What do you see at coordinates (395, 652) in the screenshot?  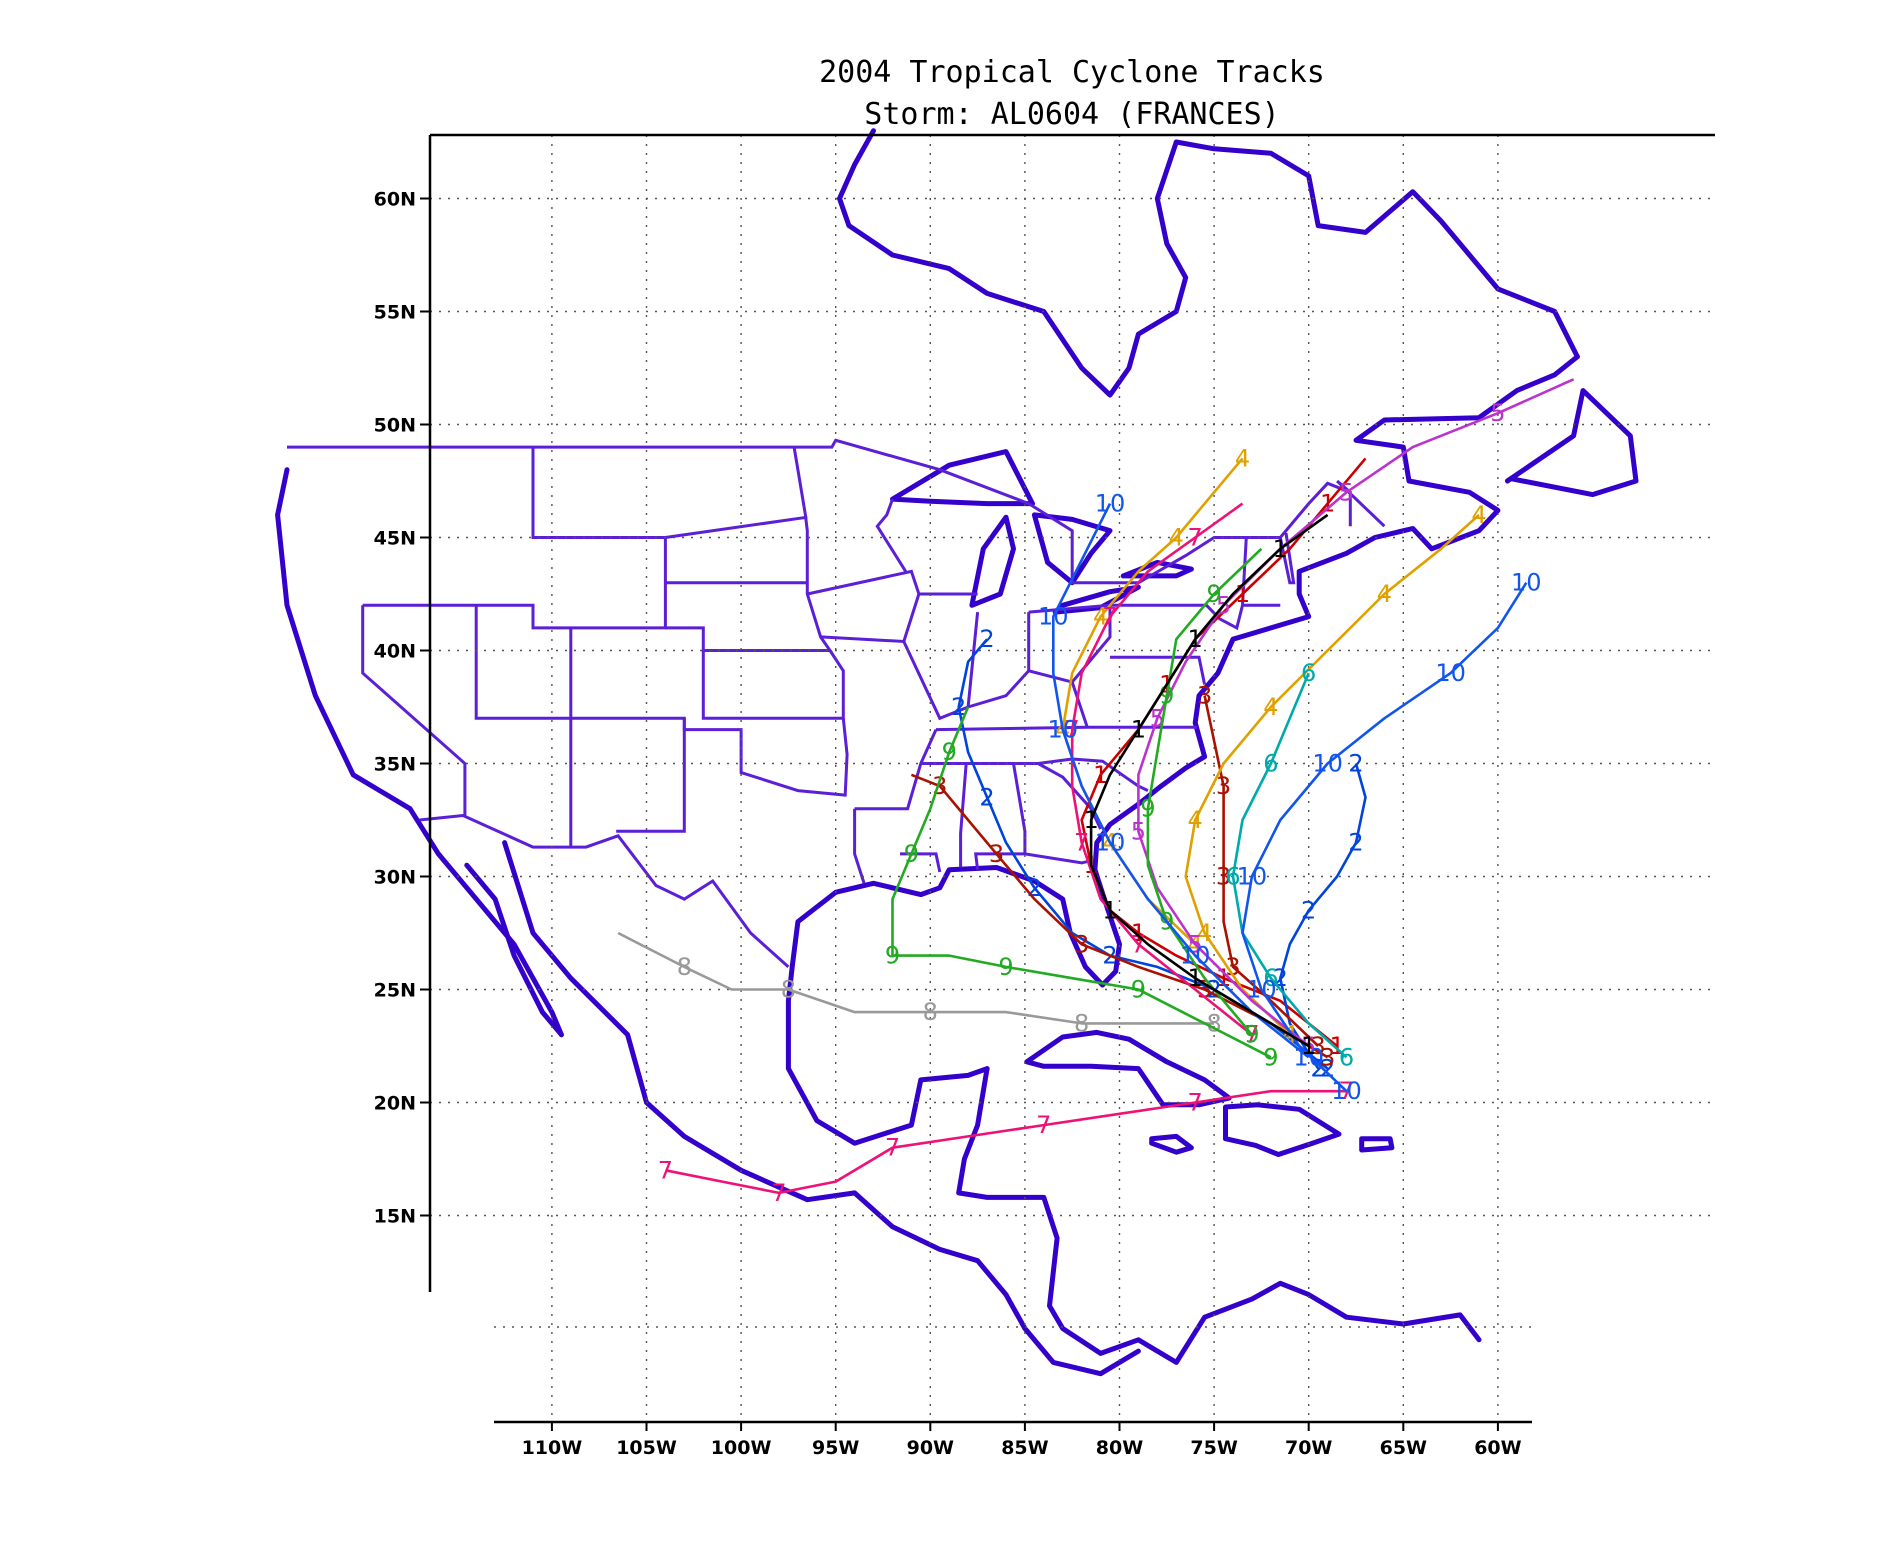 I see `y-tick-label: 40N` at bounding box center [395, 652].